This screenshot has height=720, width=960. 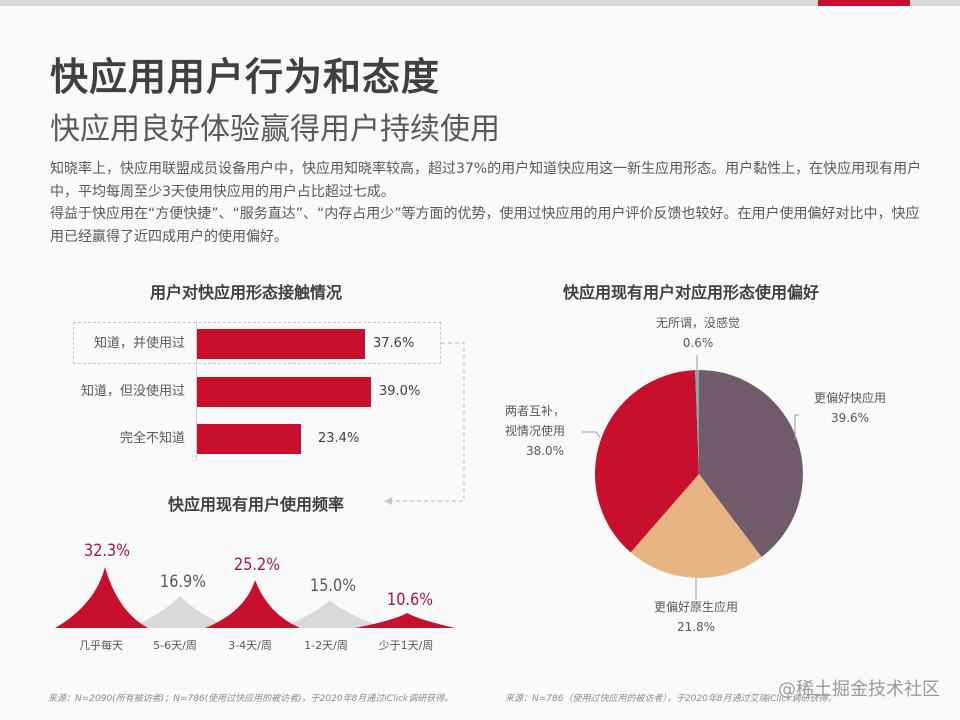 I want to click on peak-almost-daily, so click(x=101, y=597).